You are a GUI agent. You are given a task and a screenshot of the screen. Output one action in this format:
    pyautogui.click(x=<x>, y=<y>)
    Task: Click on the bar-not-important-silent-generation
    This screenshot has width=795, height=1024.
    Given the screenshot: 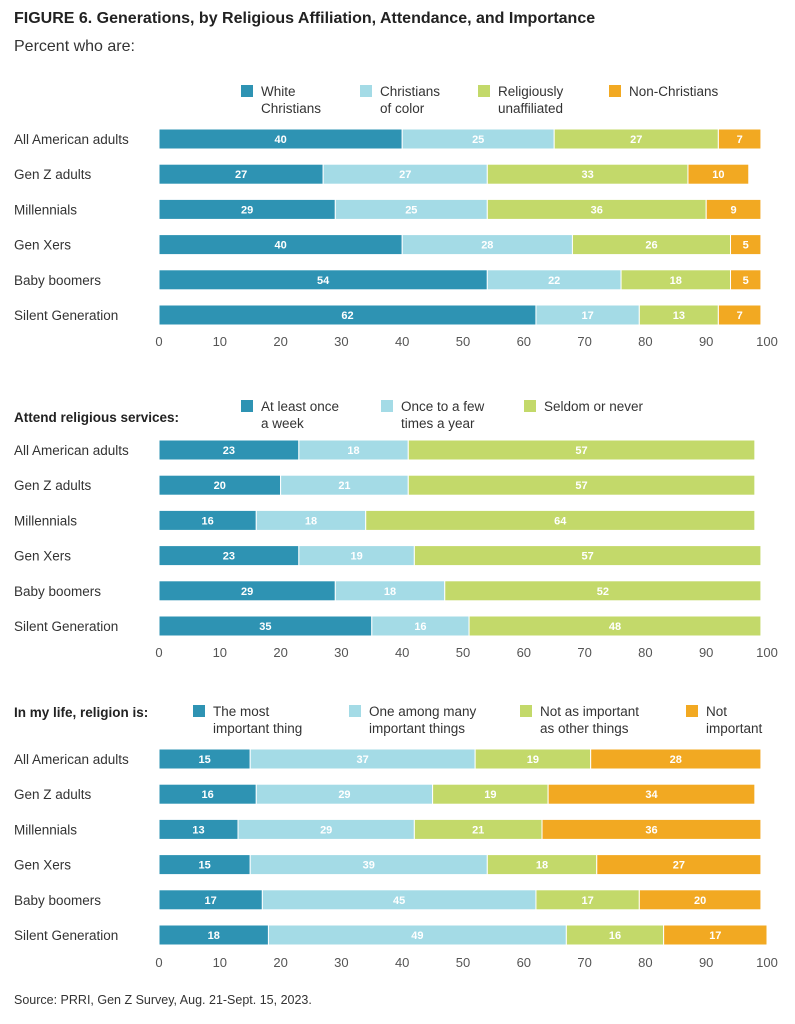 What is the action you would take?
    pyautogui.click(x=715, y=935)
    